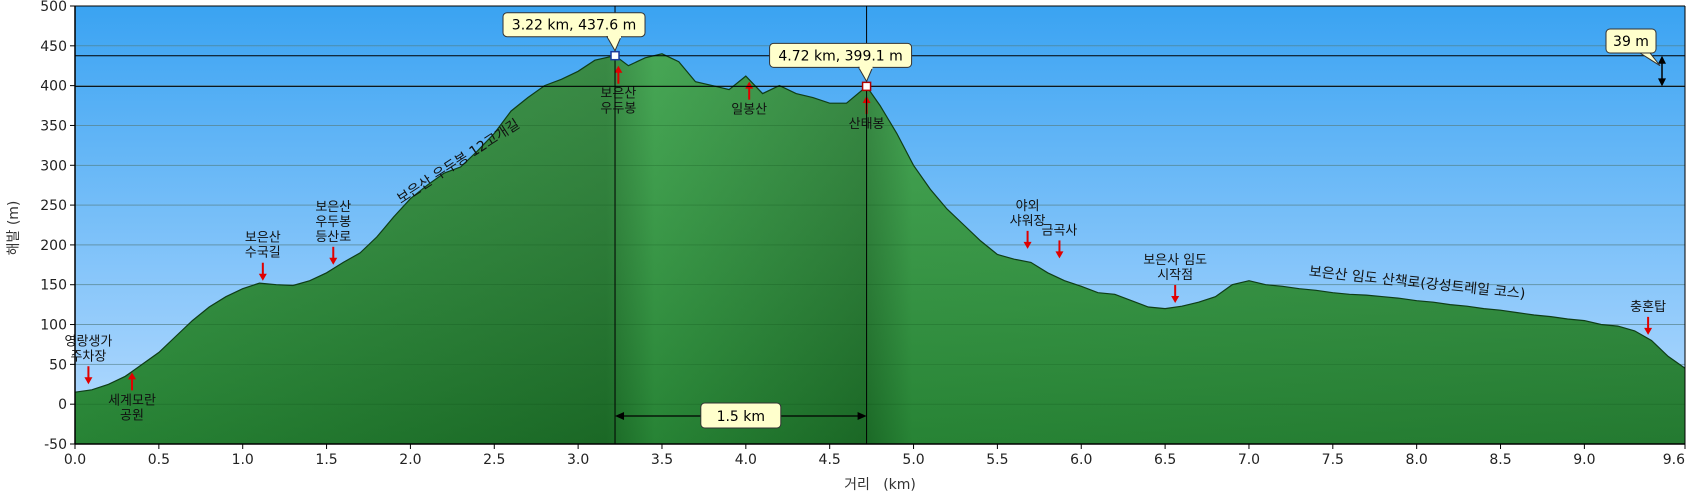 The image size is (1692, 504). What do you see at coordinates (53, 286) in the screenshot?
I see `y-tick-label: 150` at bounding box center [53, 286].